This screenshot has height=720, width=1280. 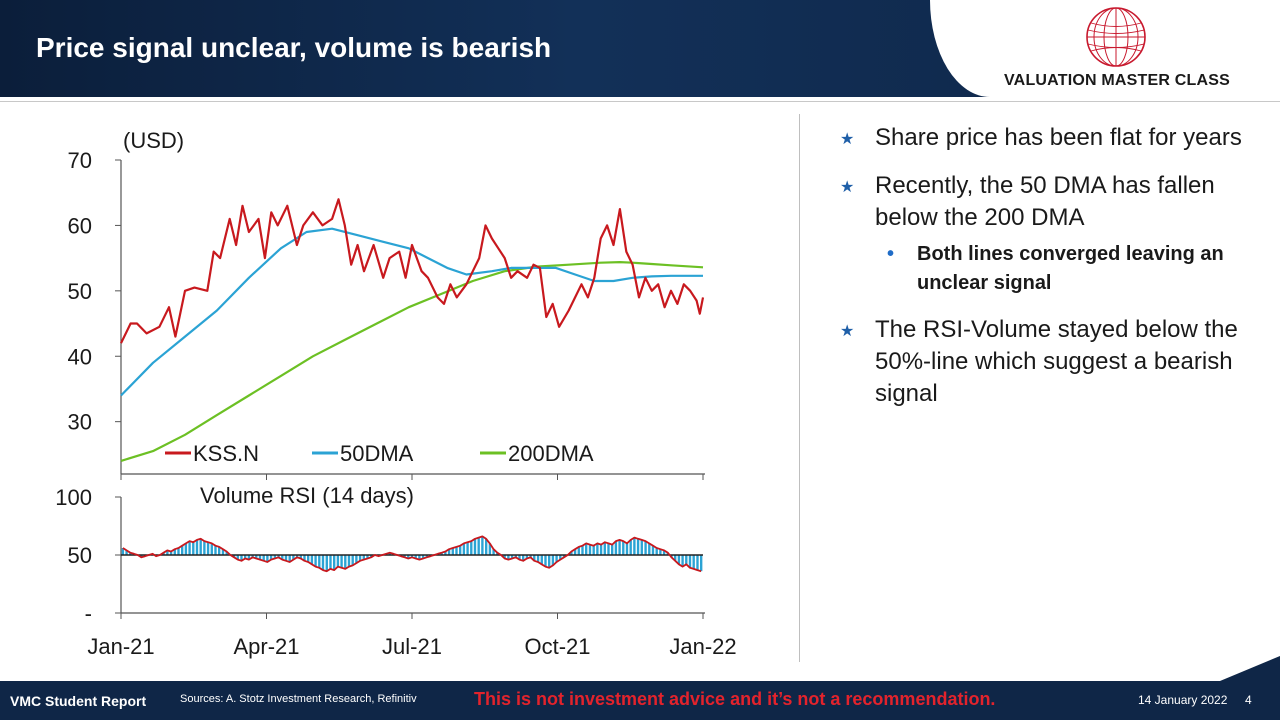 What do you see at coordinates (80, 422) in the screenshot?
I see `price-y-tick-label: 30` at bounding box center [80, 422].